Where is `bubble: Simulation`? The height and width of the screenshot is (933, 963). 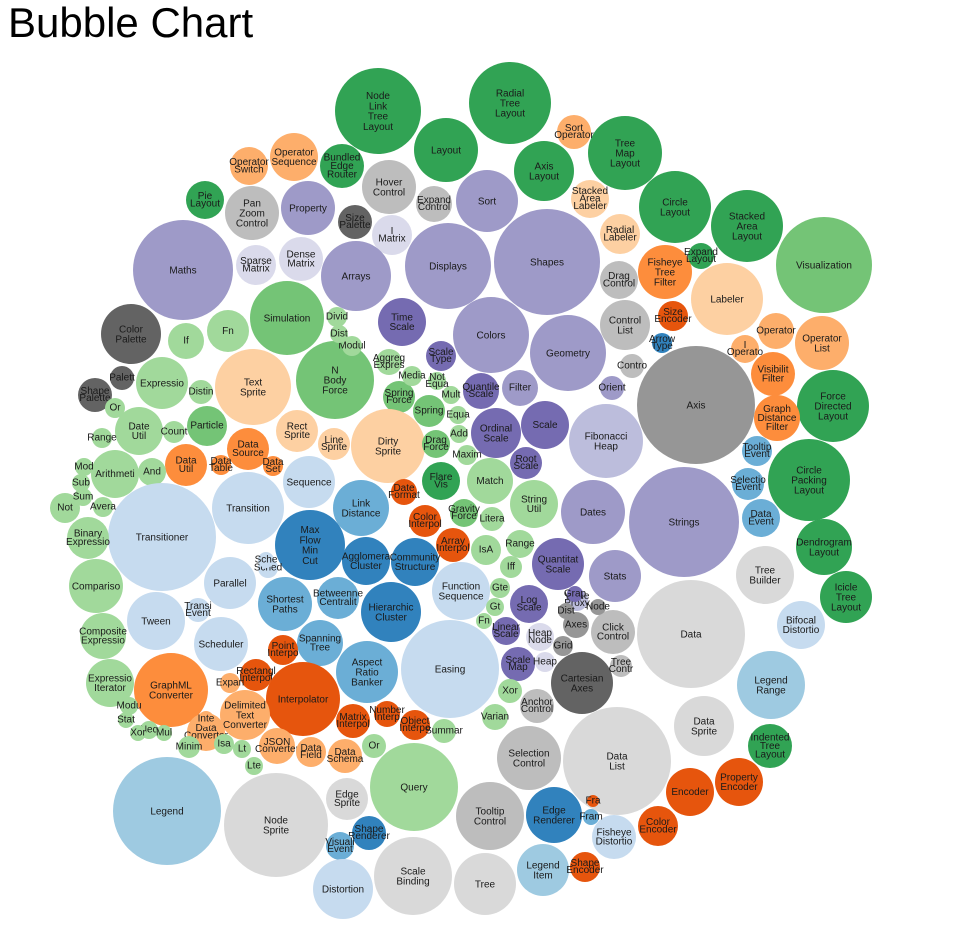 bubble: Simulation is located at coordinates (287, 318).